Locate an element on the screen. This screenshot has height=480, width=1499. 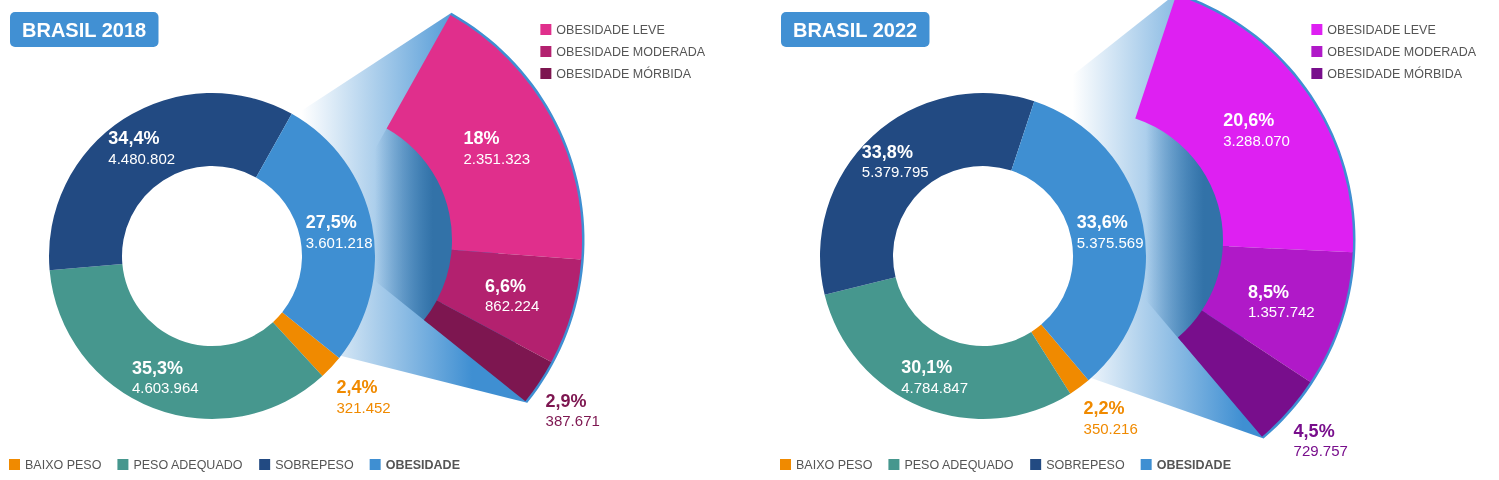
data-label: 30,1% 4.784.847 is located at coordinates (934, 376).